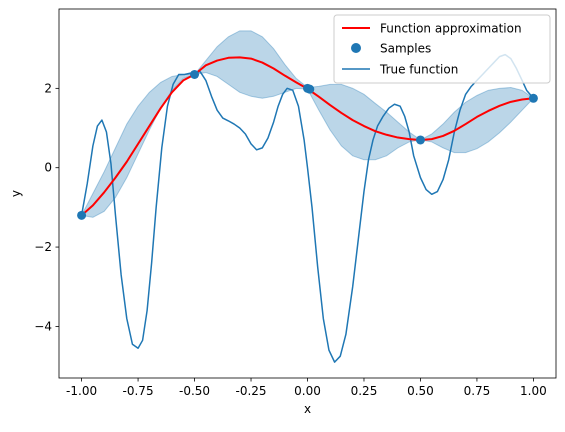 The width and height of the screenshot is (565, 432). What do you see at coordinates (307, 391) in the screenshot?
I see `x-tick-label: 0.00` at bounding box center [307, 391].